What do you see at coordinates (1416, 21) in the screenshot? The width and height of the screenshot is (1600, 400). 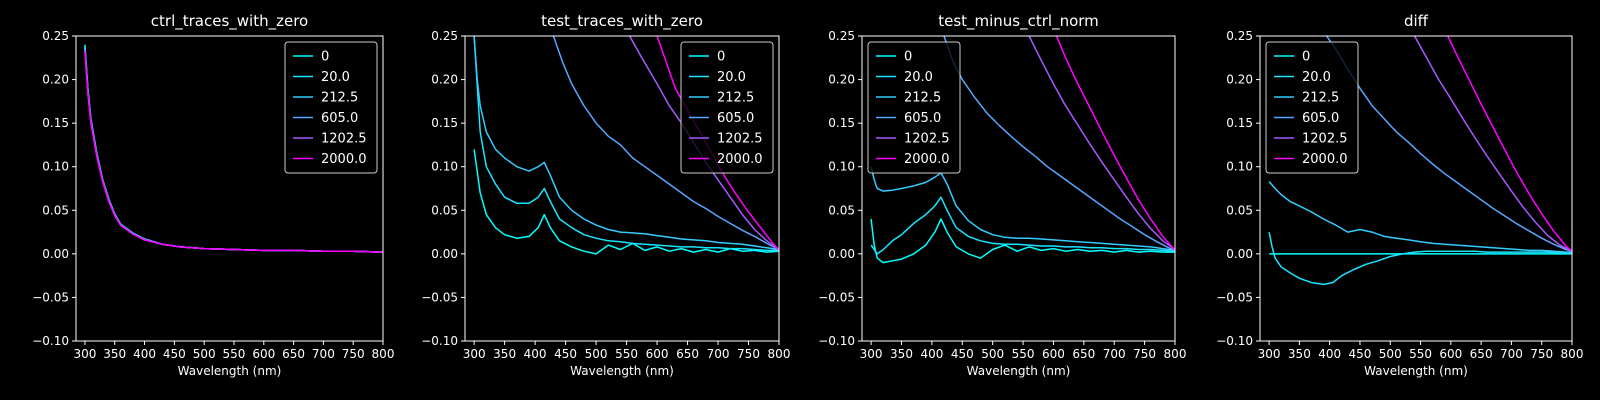 I see `chart-title: diff` at bounding box center [1416, 21].